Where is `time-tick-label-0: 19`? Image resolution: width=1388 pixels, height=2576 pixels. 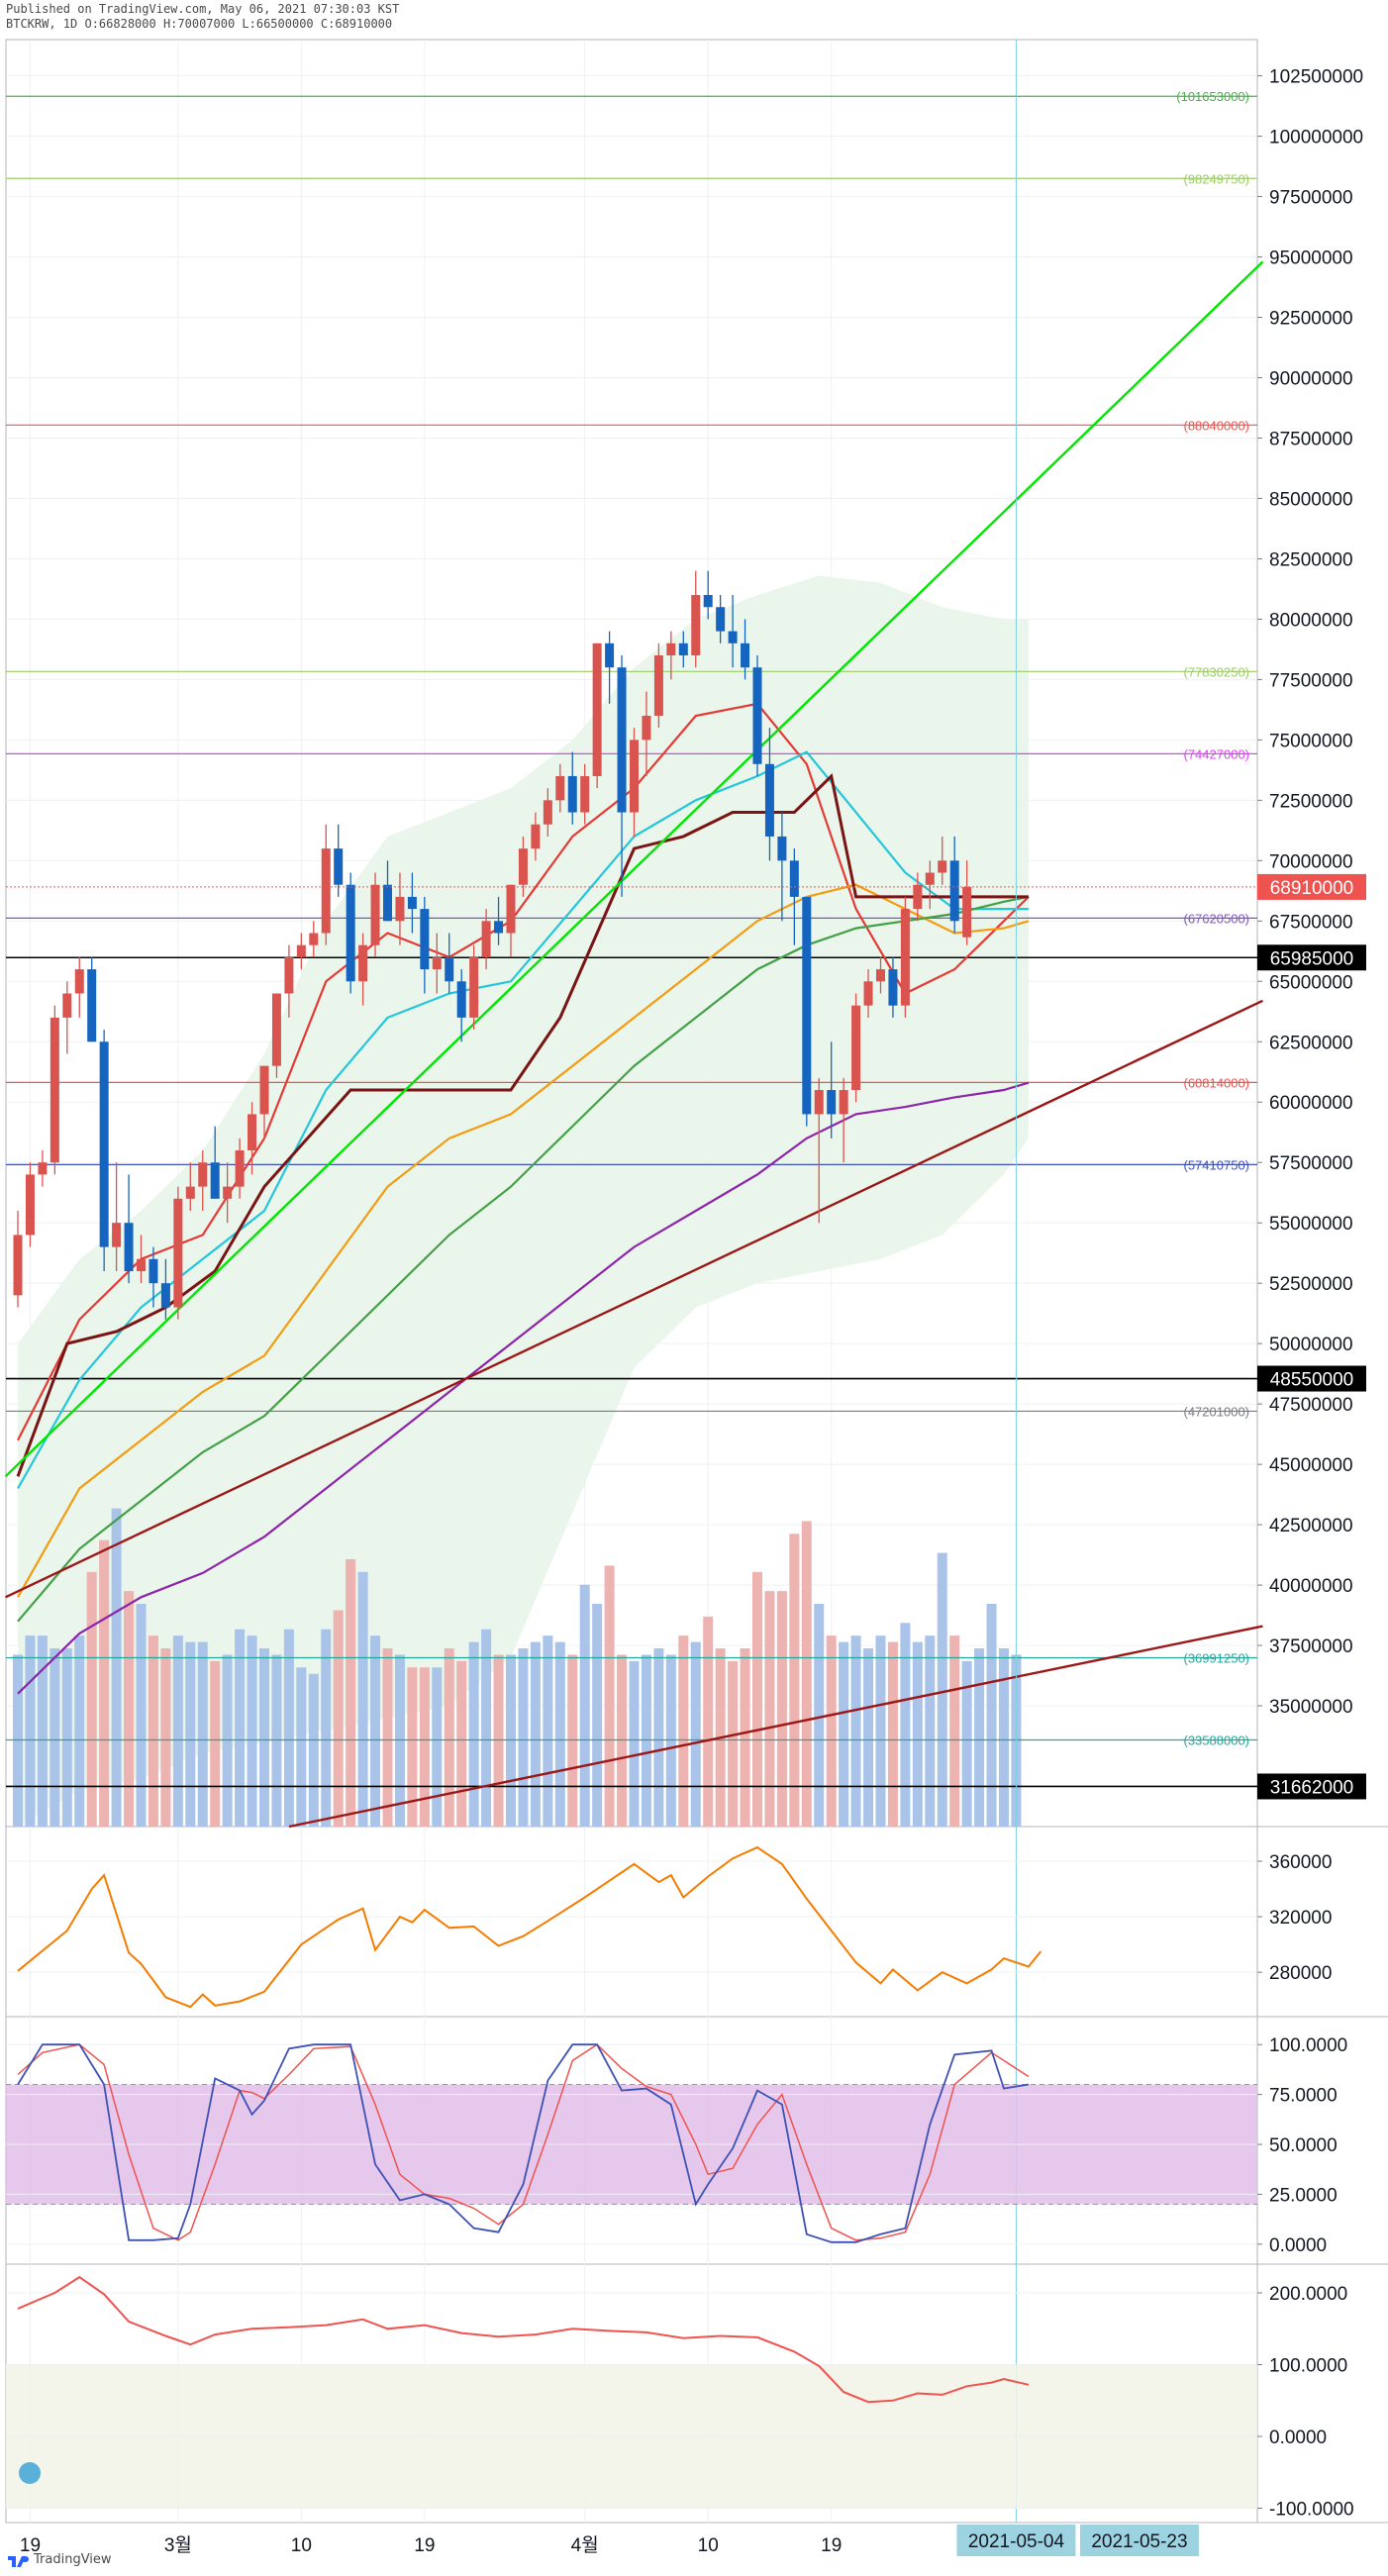 time-tick-label-0: 19 is located at coordinates (31, 2546).